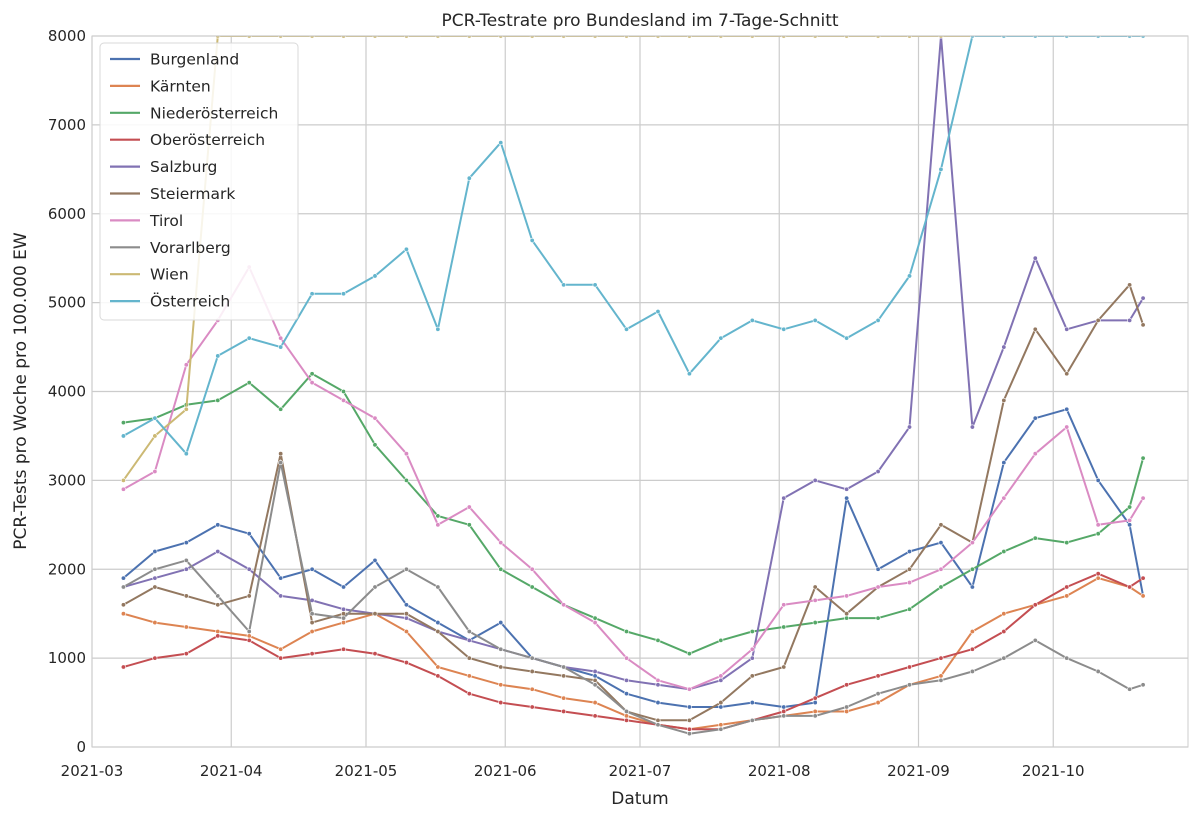  What do you see at coordinates (1053, 771) in the screenshot?
I see `x-tick-label: 2021-10` at bounding box center [1053, 771].